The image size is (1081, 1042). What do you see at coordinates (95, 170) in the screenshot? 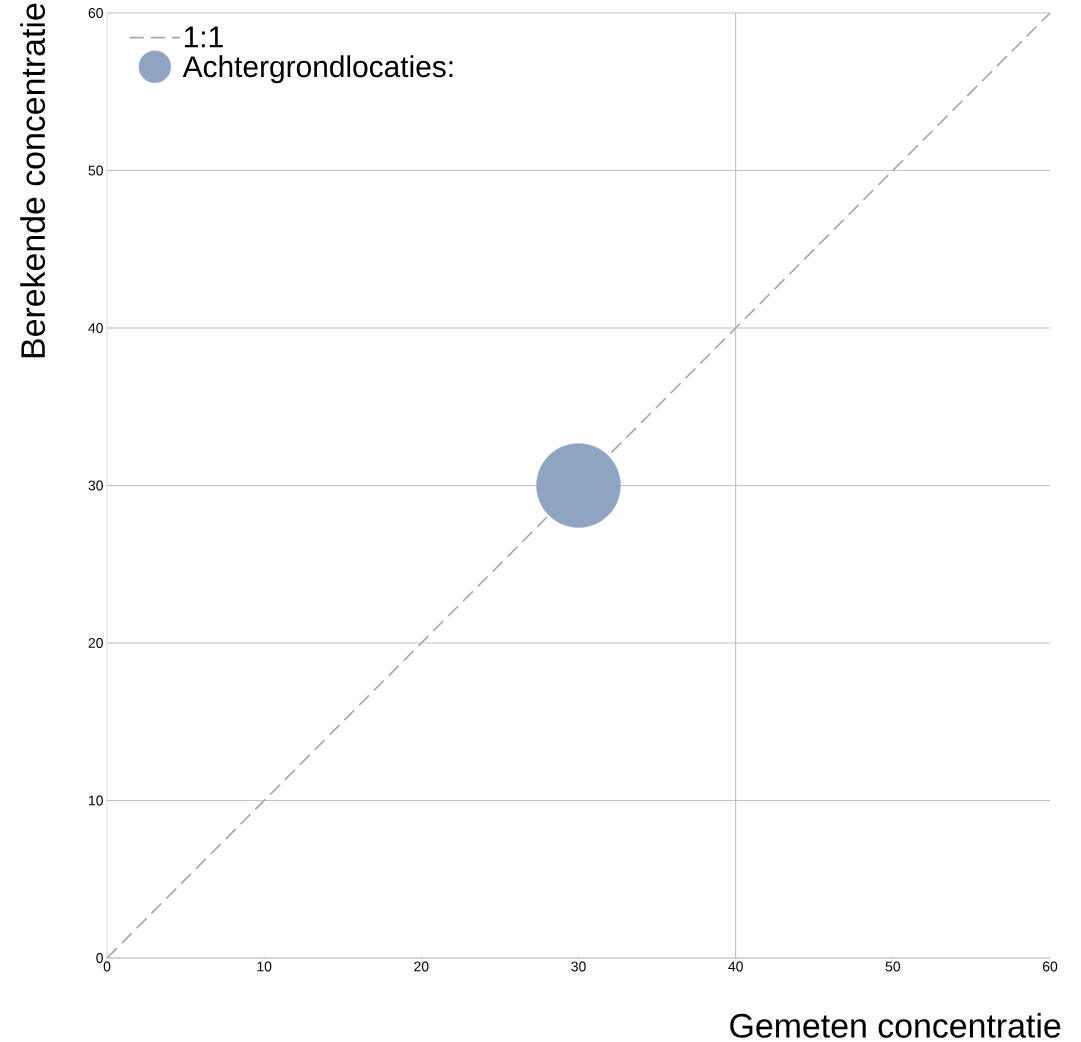
I see `y-tick-label: 50` at bounding box center [95, 170].